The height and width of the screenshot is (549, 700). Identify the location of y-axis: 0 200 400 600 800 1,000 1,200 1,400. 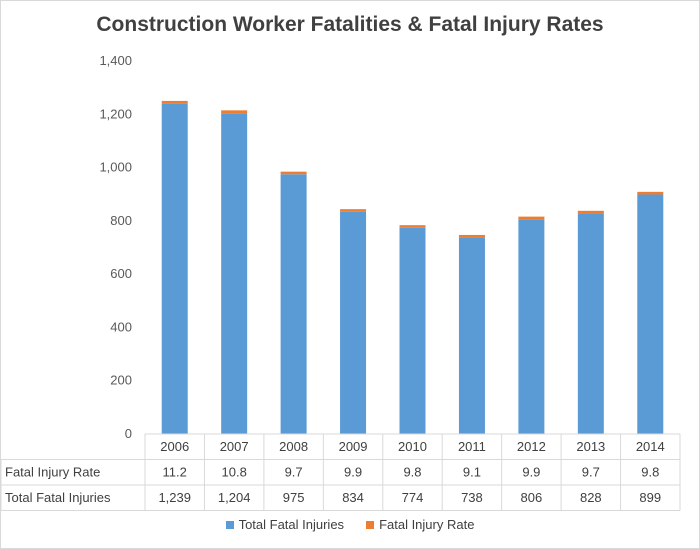
(115, 247).